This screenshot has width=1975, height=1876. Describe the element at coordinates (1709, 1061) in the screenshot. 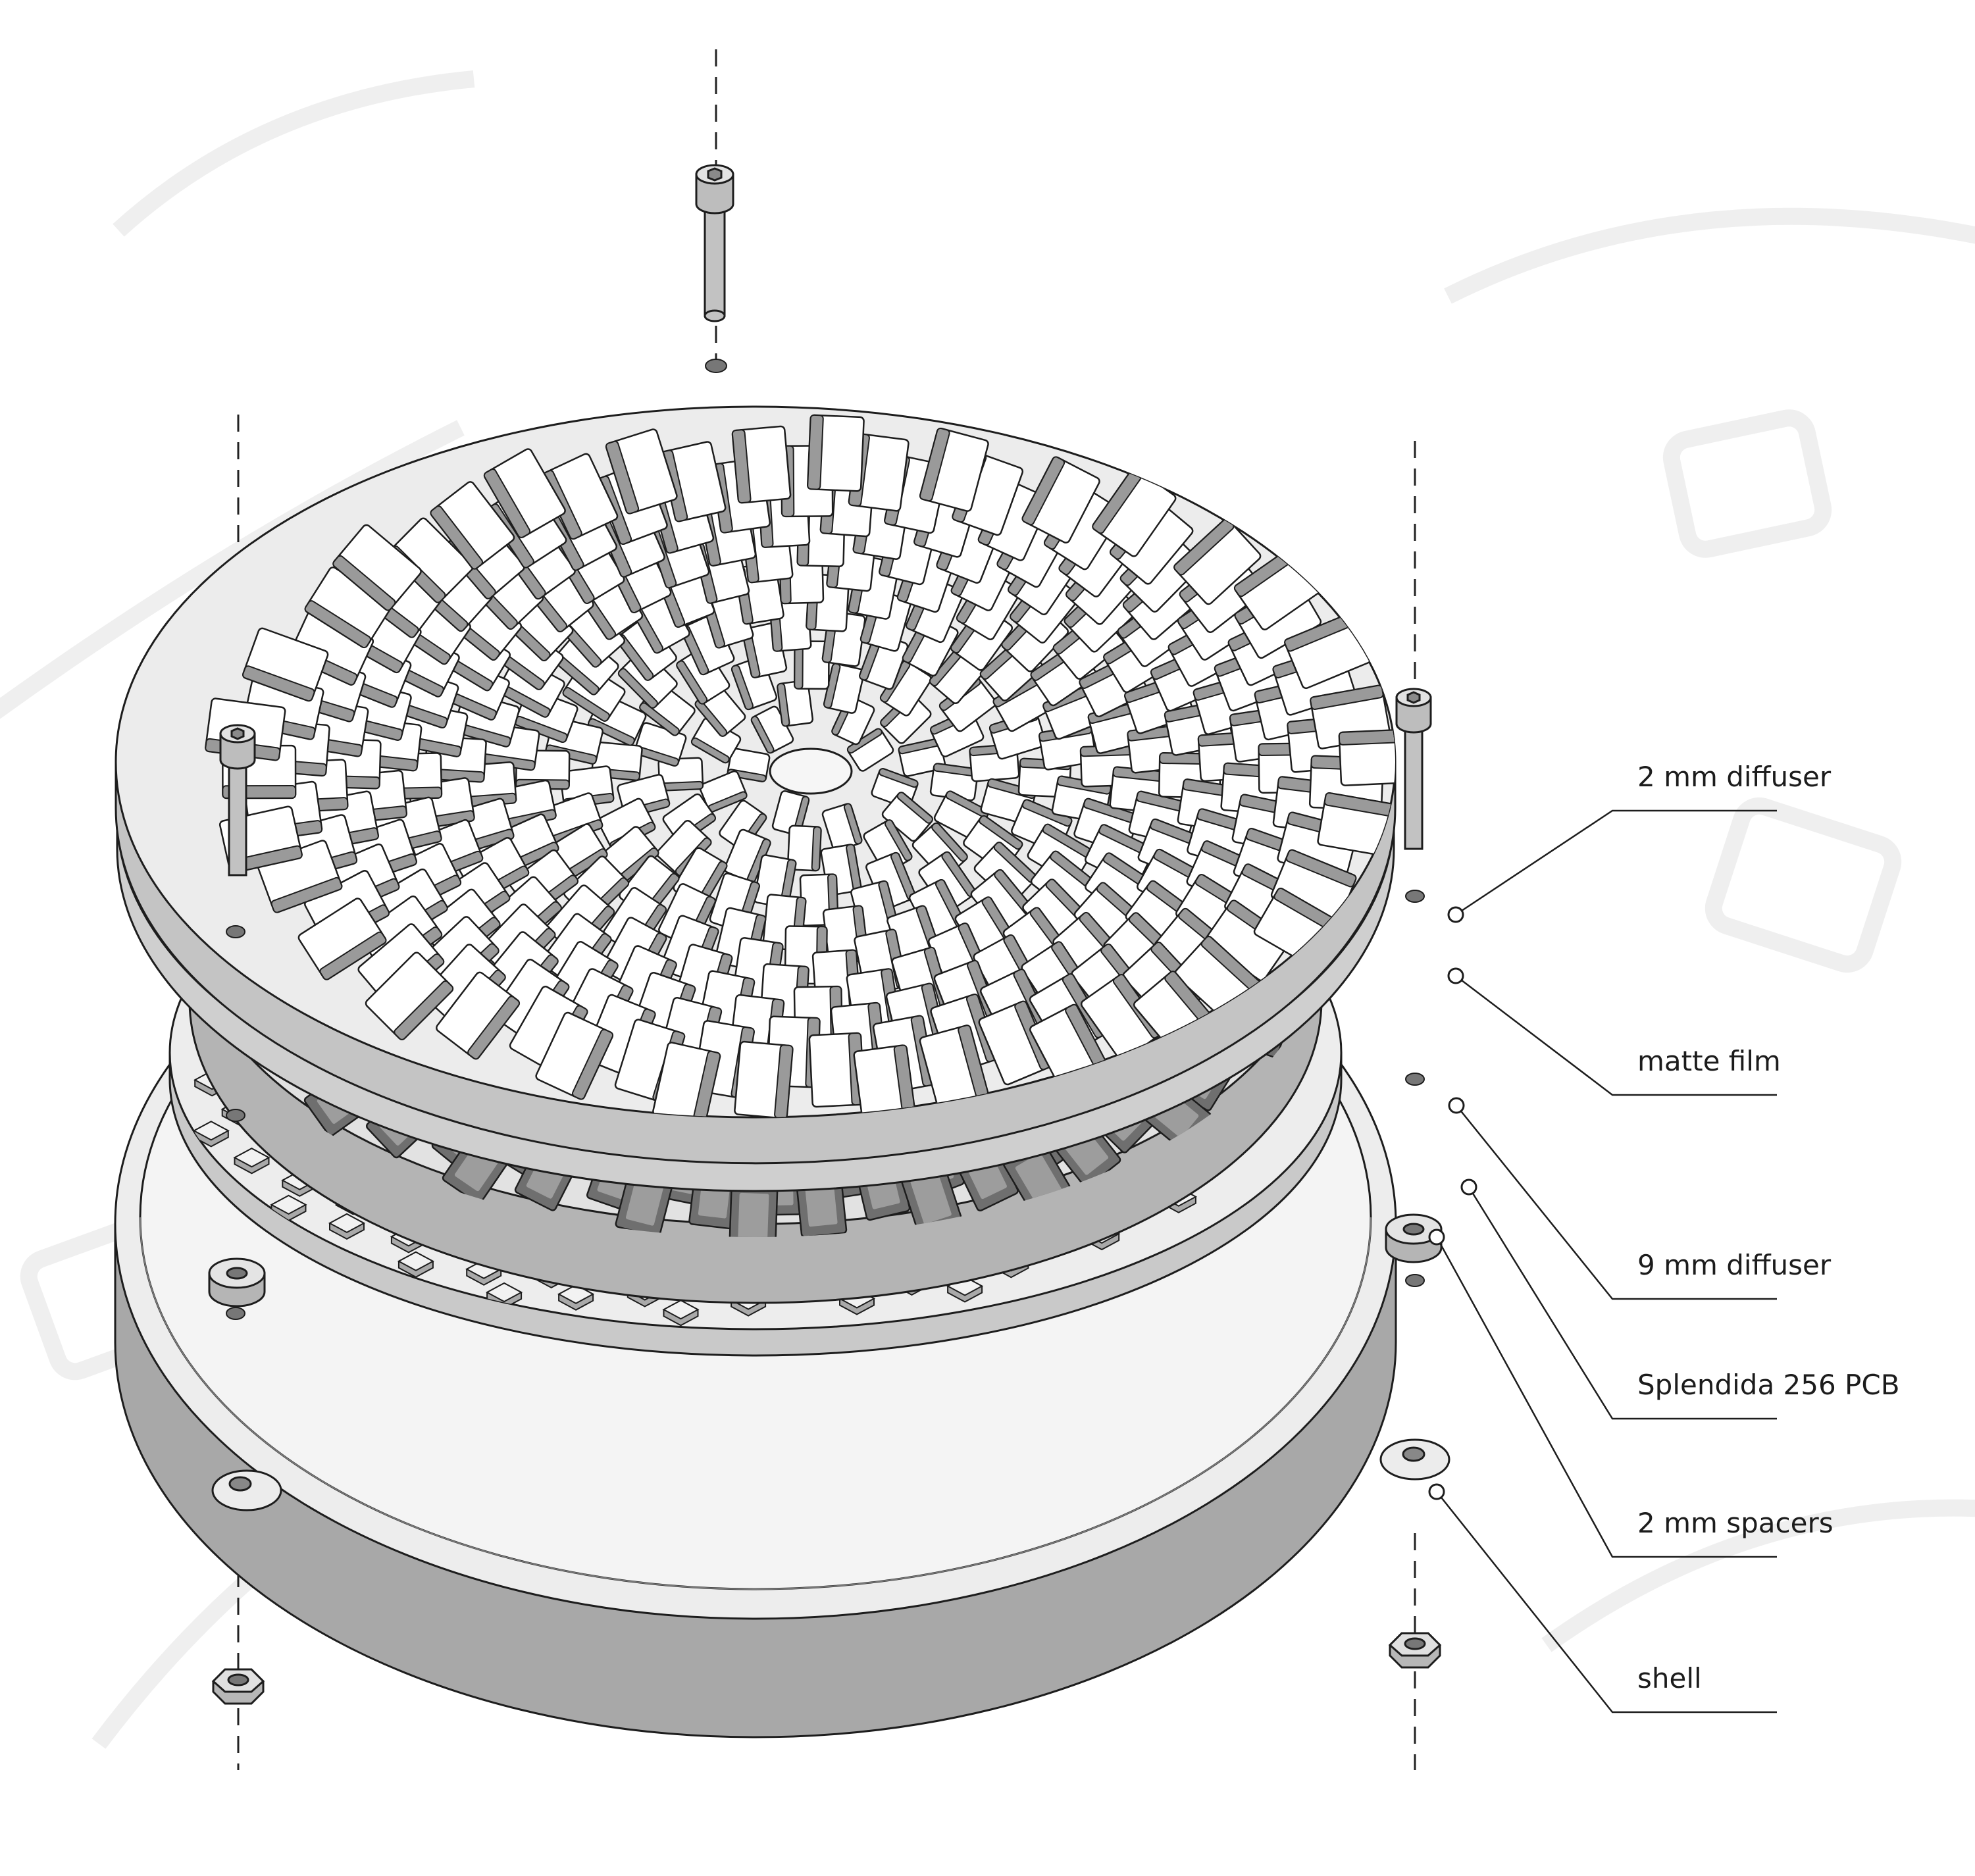

I see `label-matte-film: matte film` at that location.